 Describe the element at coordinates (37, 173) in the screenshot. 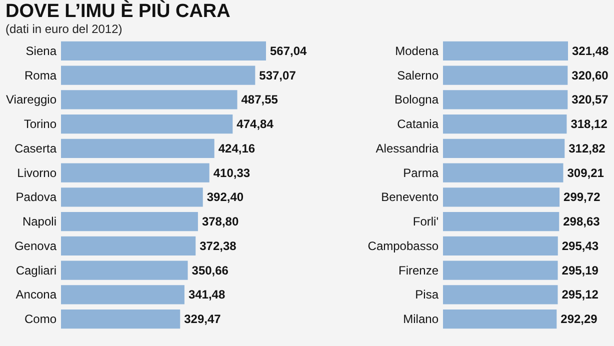

I see `y-tick-label: Livorno` at that location.